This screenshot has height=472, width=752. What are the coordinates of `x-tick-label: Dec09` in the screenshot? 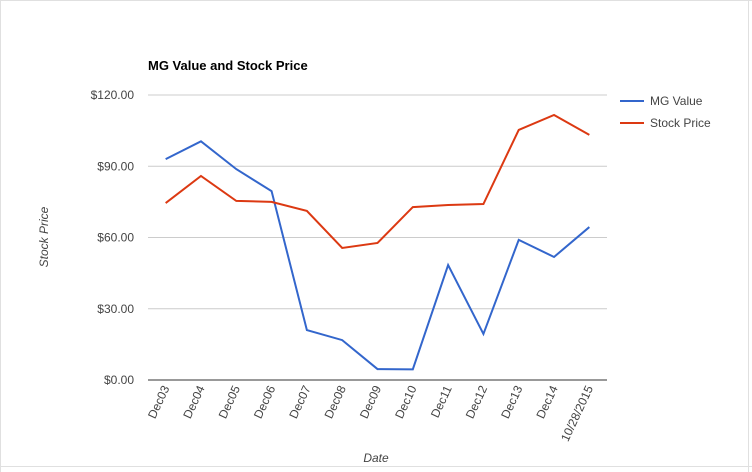 It's located at (370, 402).